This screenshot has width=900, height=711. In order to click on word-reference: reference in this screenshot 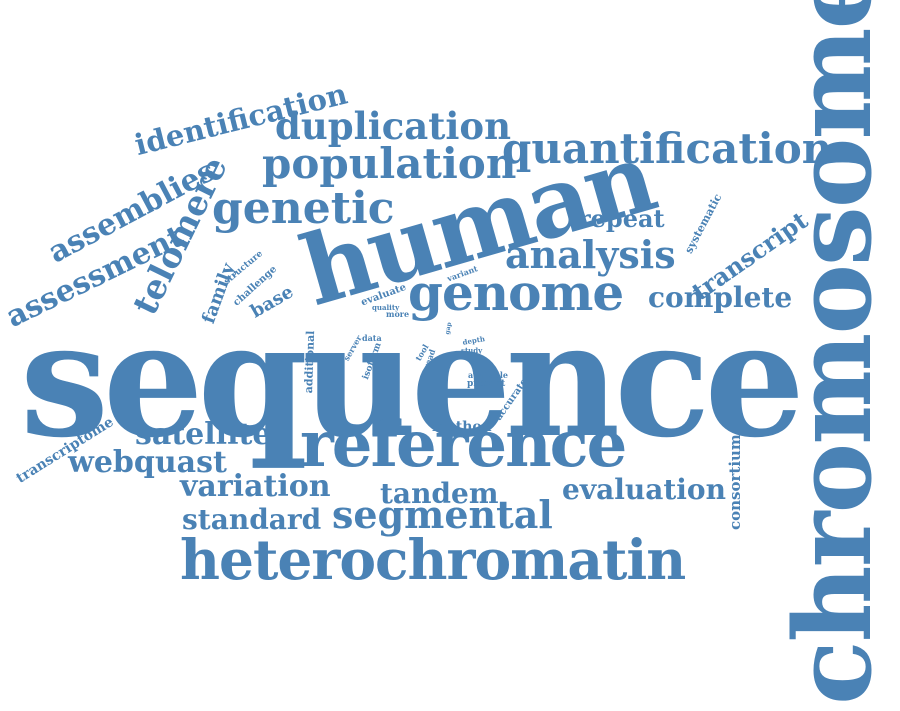, I will do `click(463, 444)`.